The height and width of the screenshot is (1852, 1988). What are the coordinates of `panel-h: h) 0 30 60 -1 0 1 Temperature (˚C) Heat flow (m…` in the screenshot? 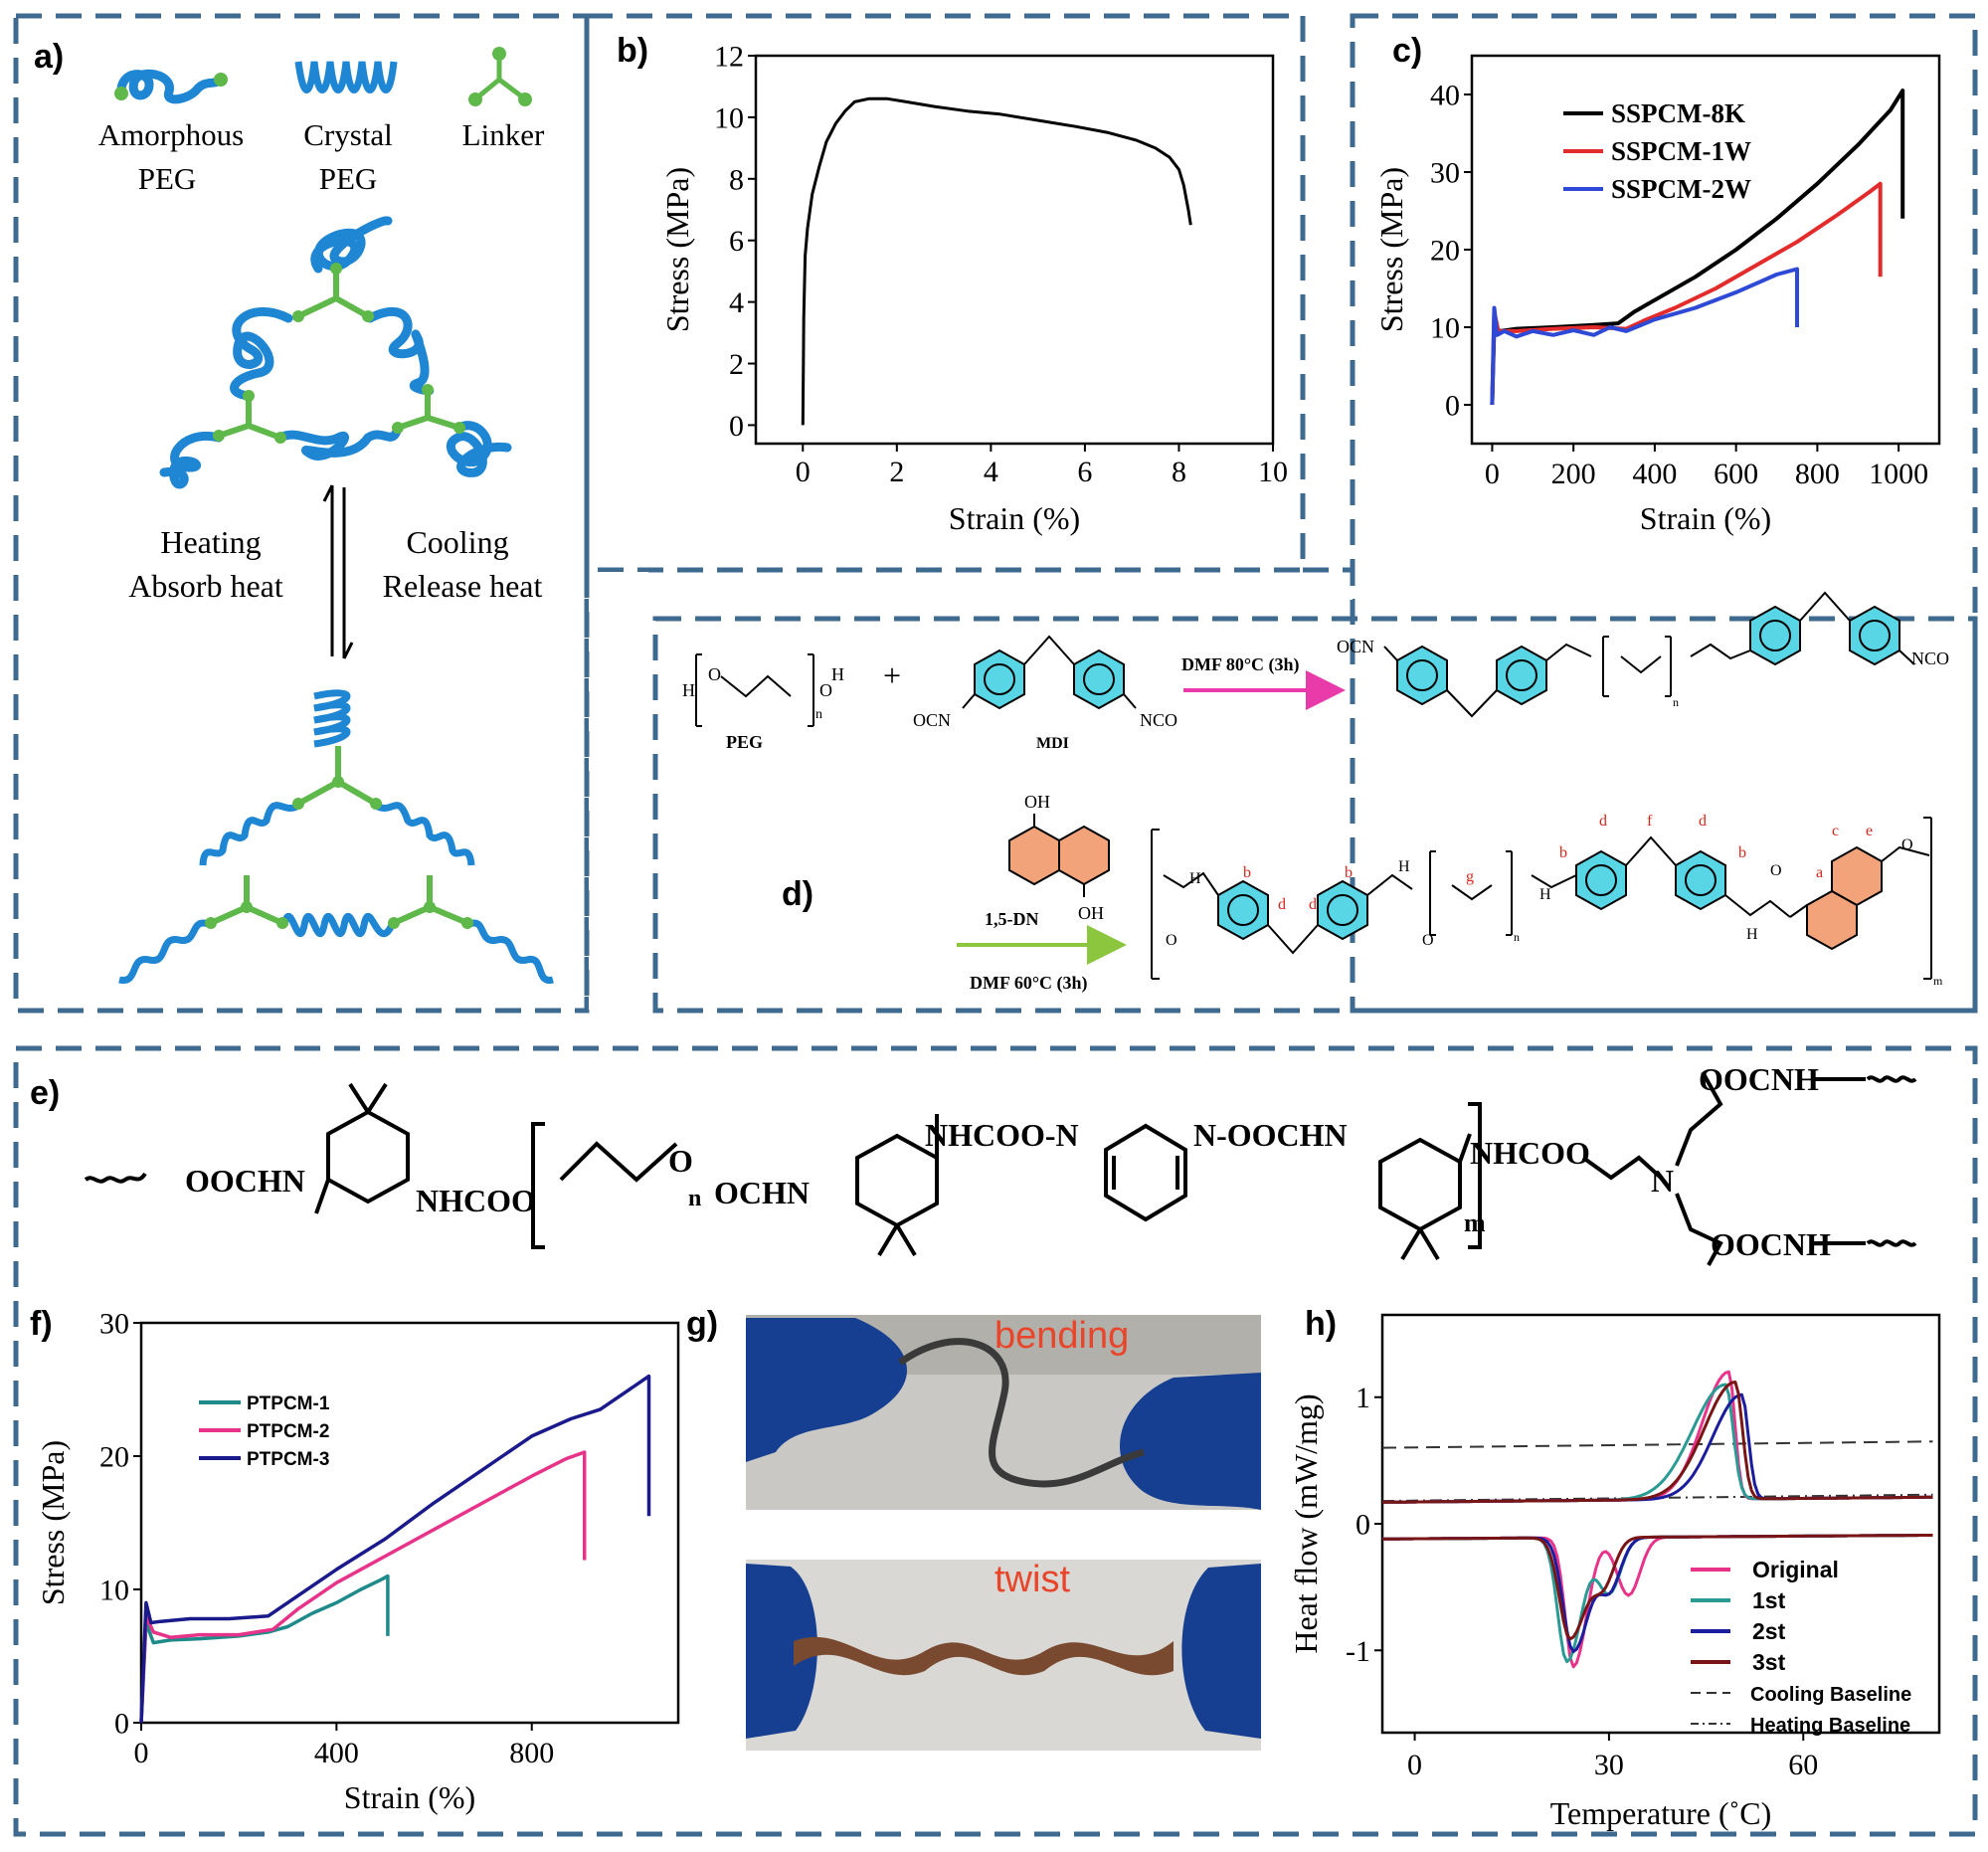 It's located at (1614, 1568).